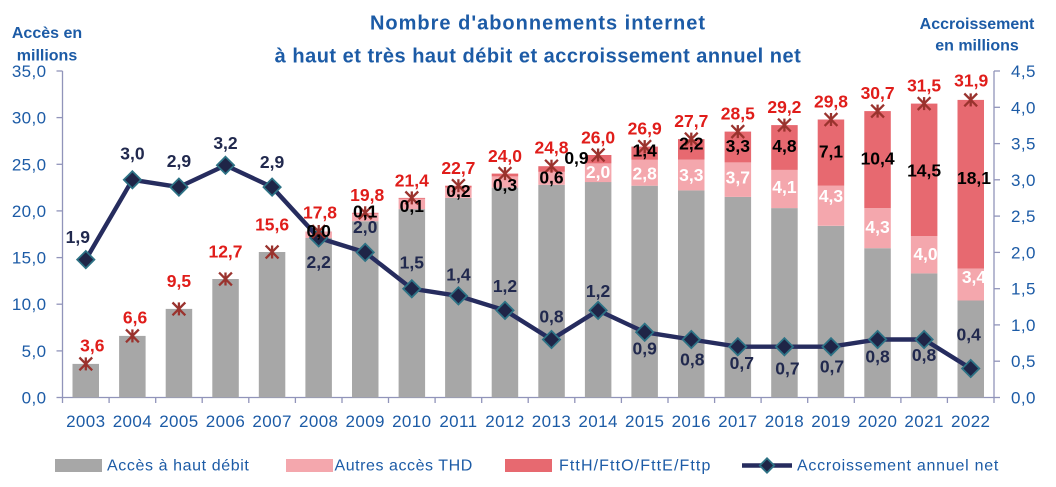  Describe the element at coordinates (878, 93) in the screenshot. I see `svg-text: 30,7` at that location.